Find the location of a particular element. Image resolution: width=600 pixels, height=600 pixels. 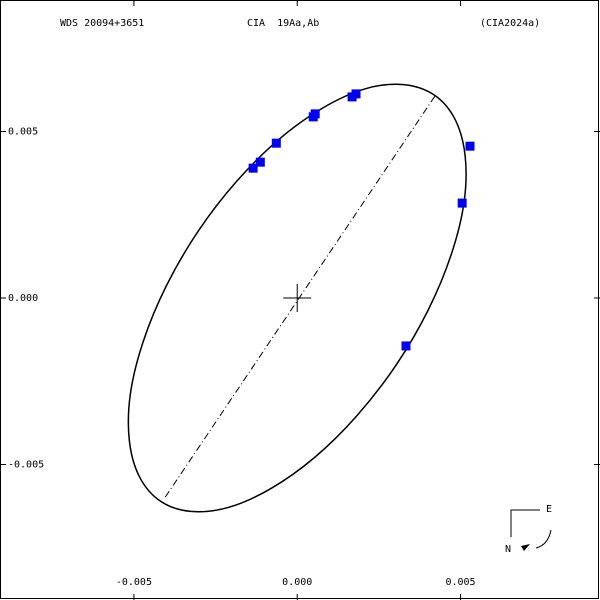

y-tick-label: 0.000 is located at coordinates (23, 298).